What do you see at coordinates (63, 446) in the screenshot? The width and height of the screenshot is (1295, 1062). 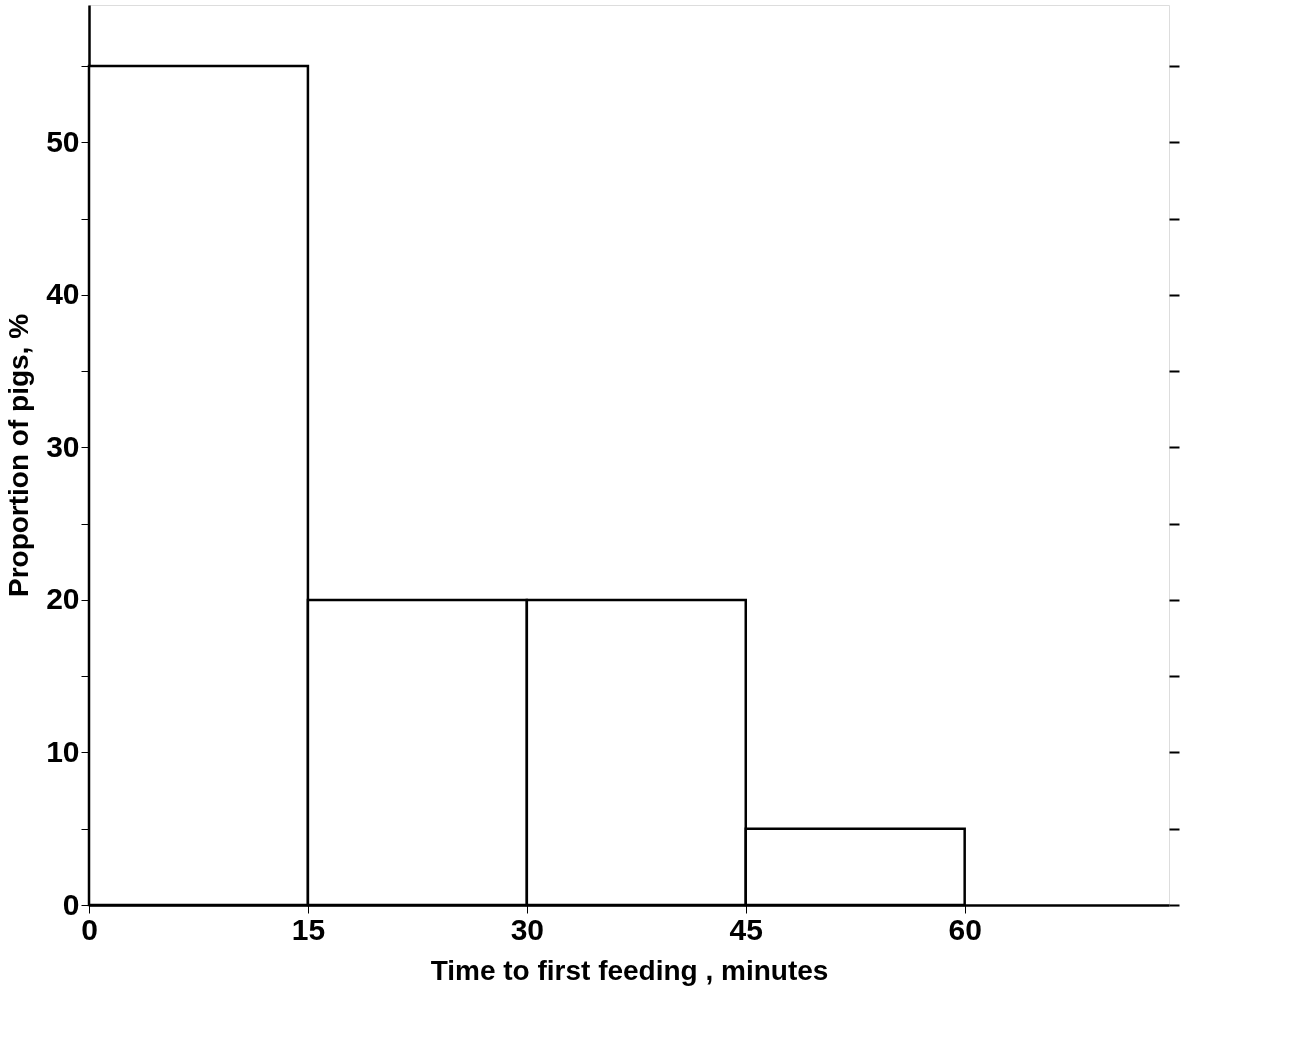 I see `y-tick-label: 30` at bounding box center [63, 446].